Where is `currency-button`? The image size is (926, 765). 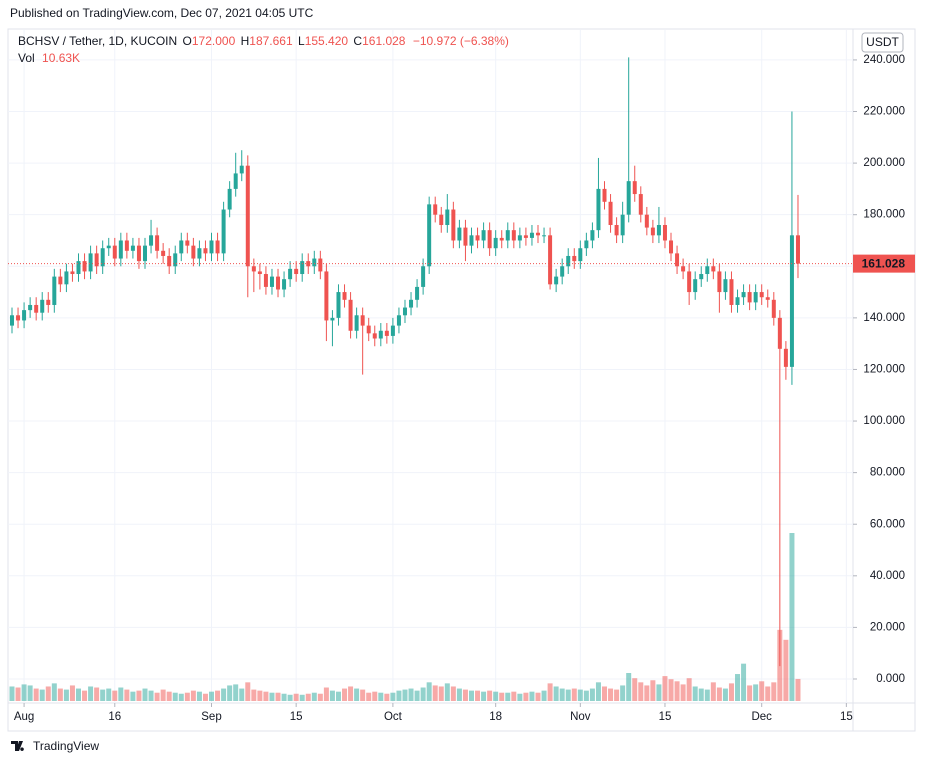 currency-button is located at coordinates (882, 42).